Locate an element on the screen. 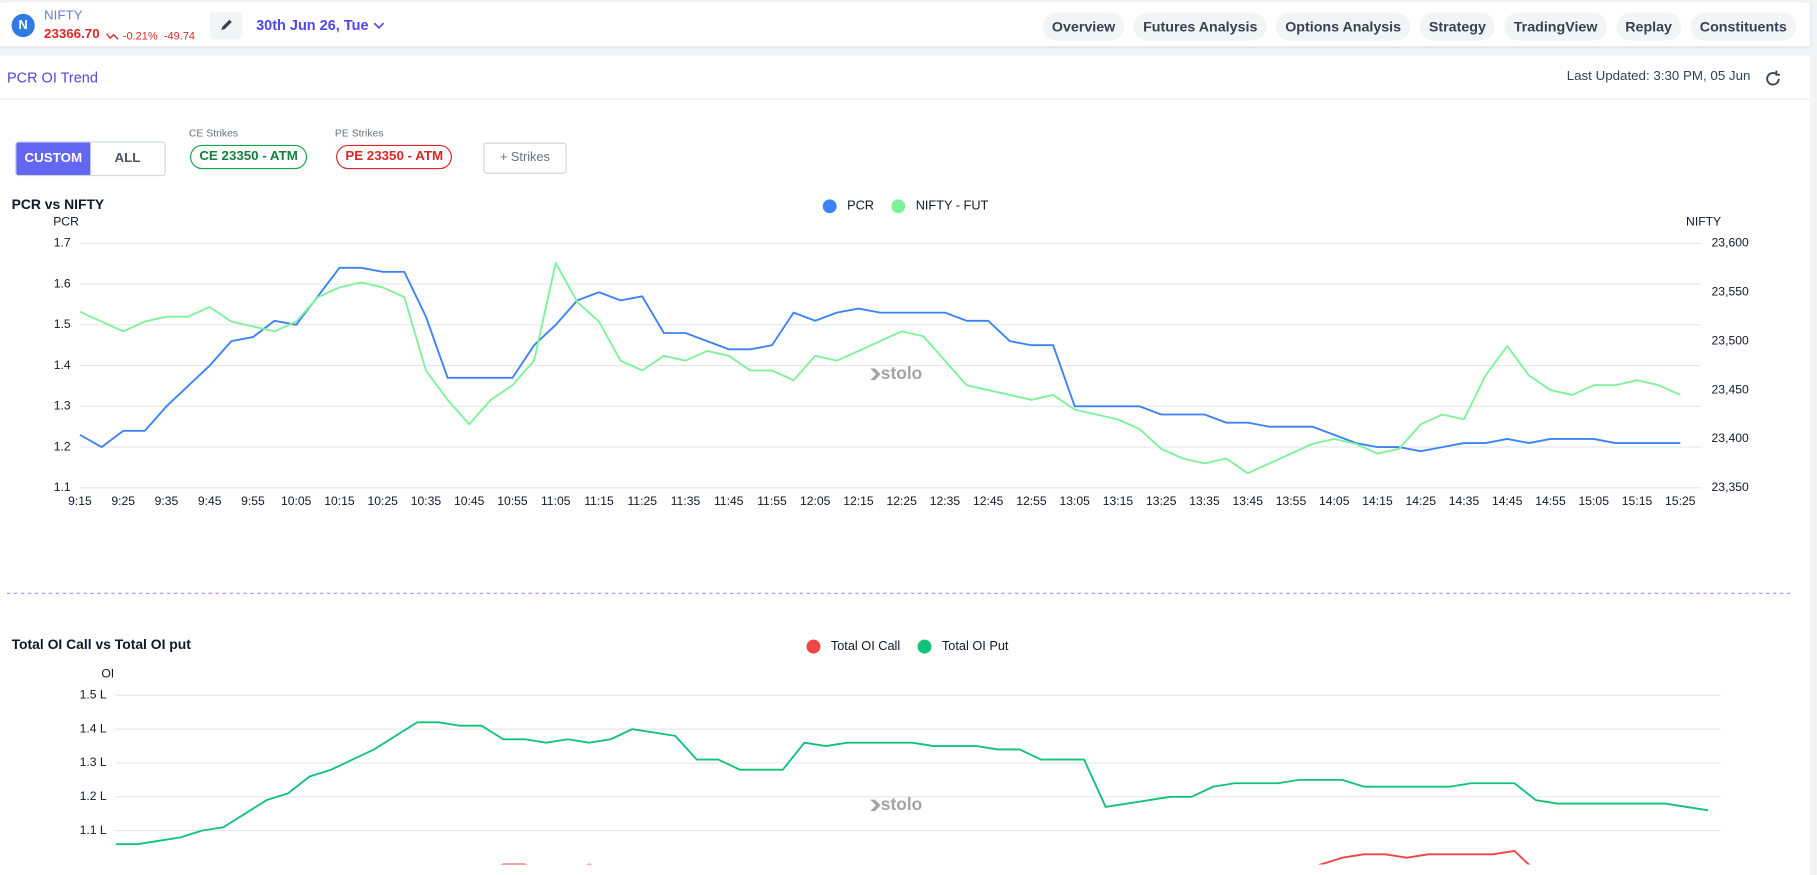  x-tick-label: 12:25 is located at coordinates (902, 501).